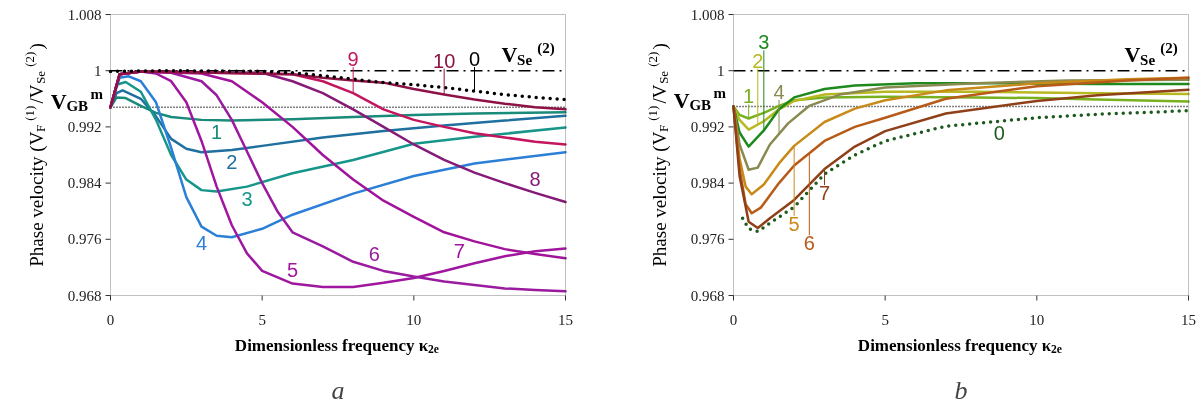  Describe the element at coordinates (444, 60) in the screenshot. I see `annotation: 10` at that location.